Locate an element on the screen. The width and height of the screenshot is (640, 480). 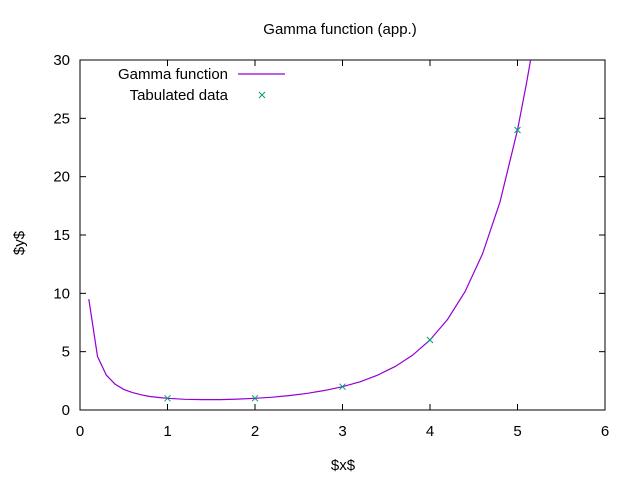
legend-marker-swatch is located at coordinates (262, 95).